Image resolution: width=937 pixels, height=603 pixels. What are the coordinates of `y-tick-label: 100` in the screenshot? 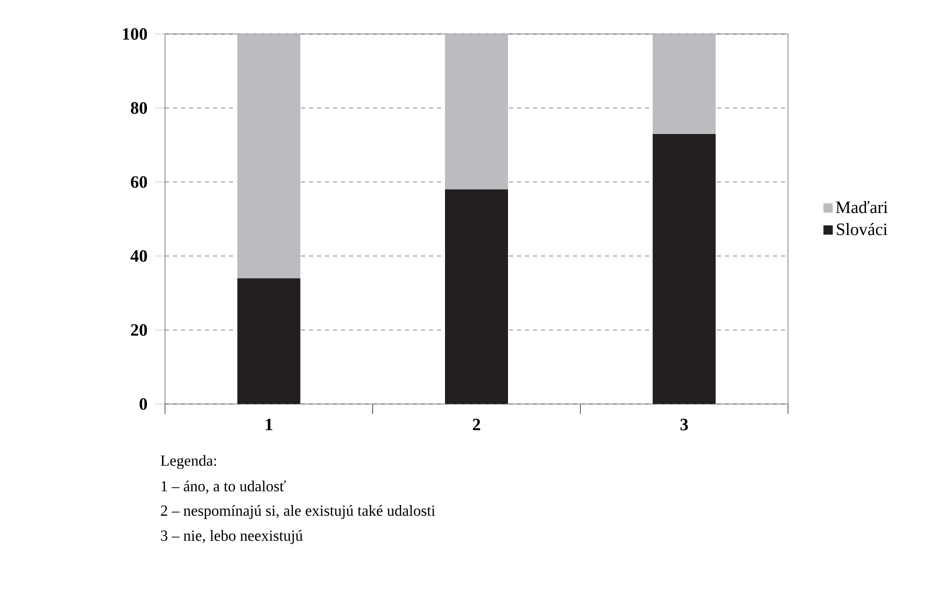 It's located at (135, 34).